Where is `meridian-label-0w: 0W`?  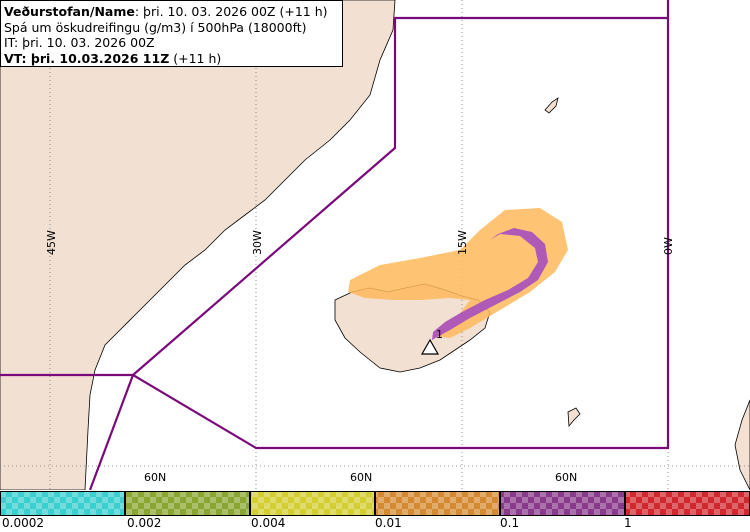
meridian-label-0w: 0W is located at coordinates (668, 246).